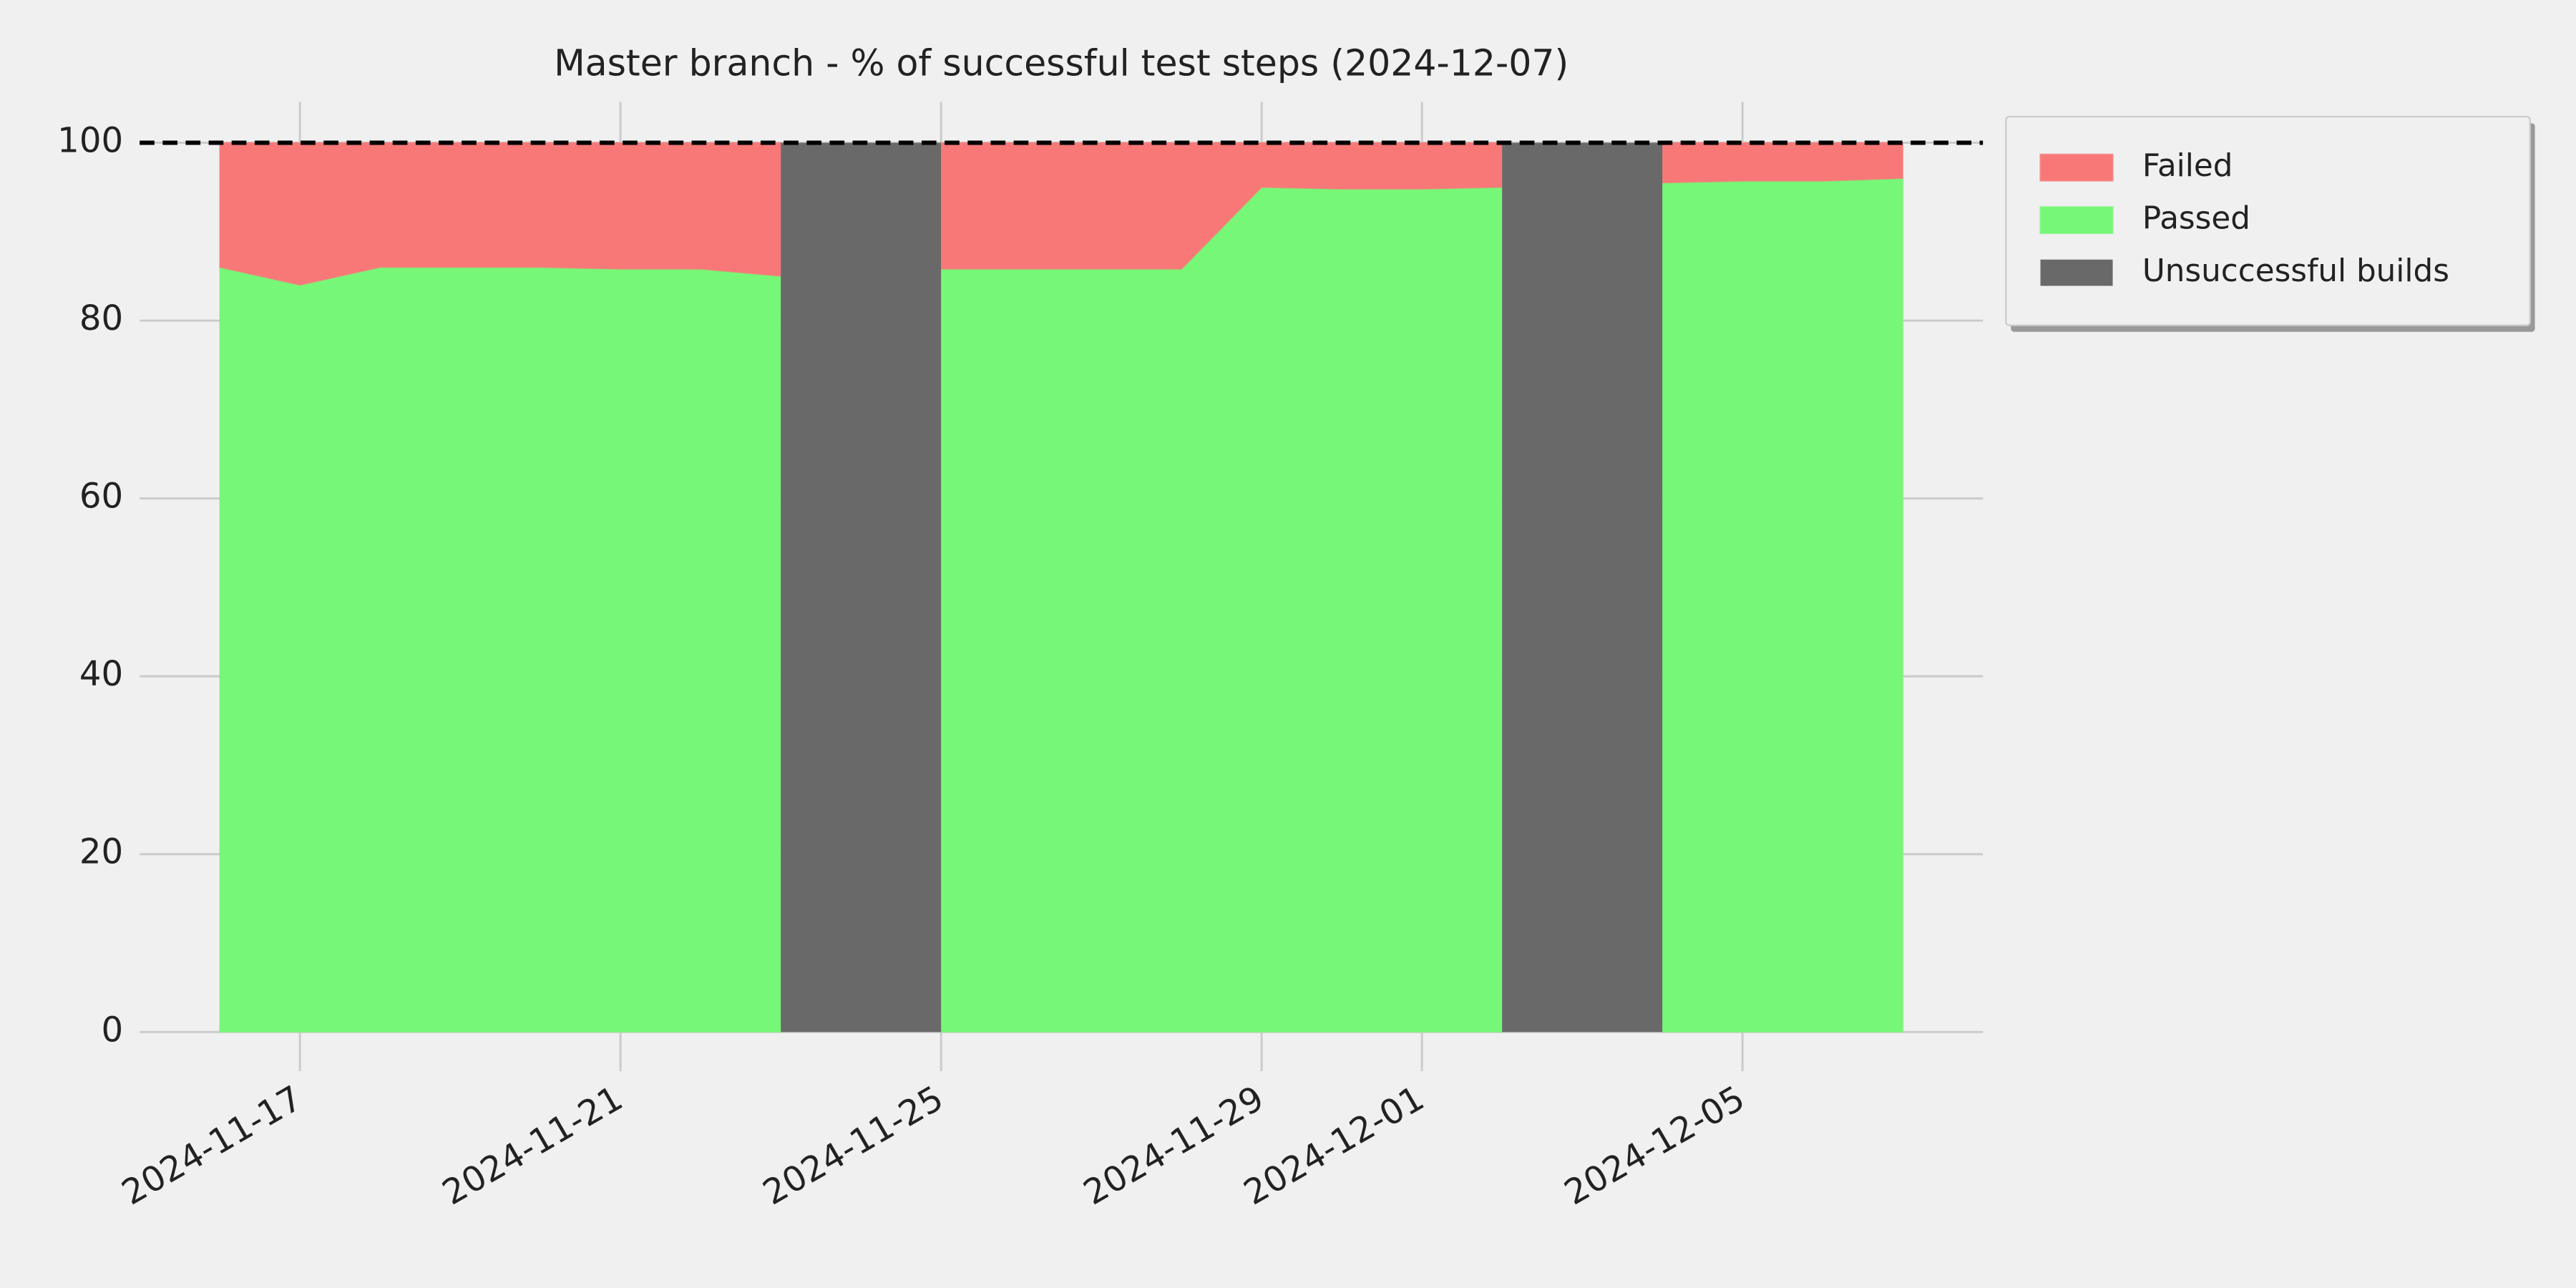 This screenshot has width=2576, height=1288. What do you see at coordinates (90, 141) in the screenshot?
I see `y-tick-label: 100` at bounding box center [90, 141].